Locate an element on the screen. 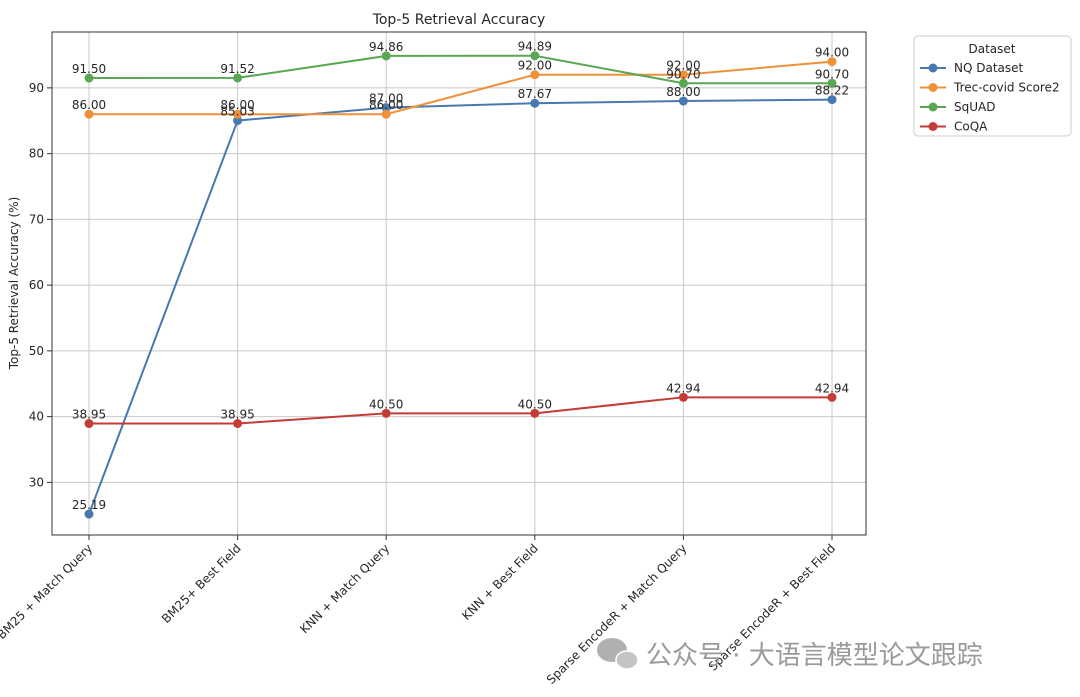 The width and height of the screenshot is (1080, 697). legend-item: SqUAD is located at coordinates (957, 107).